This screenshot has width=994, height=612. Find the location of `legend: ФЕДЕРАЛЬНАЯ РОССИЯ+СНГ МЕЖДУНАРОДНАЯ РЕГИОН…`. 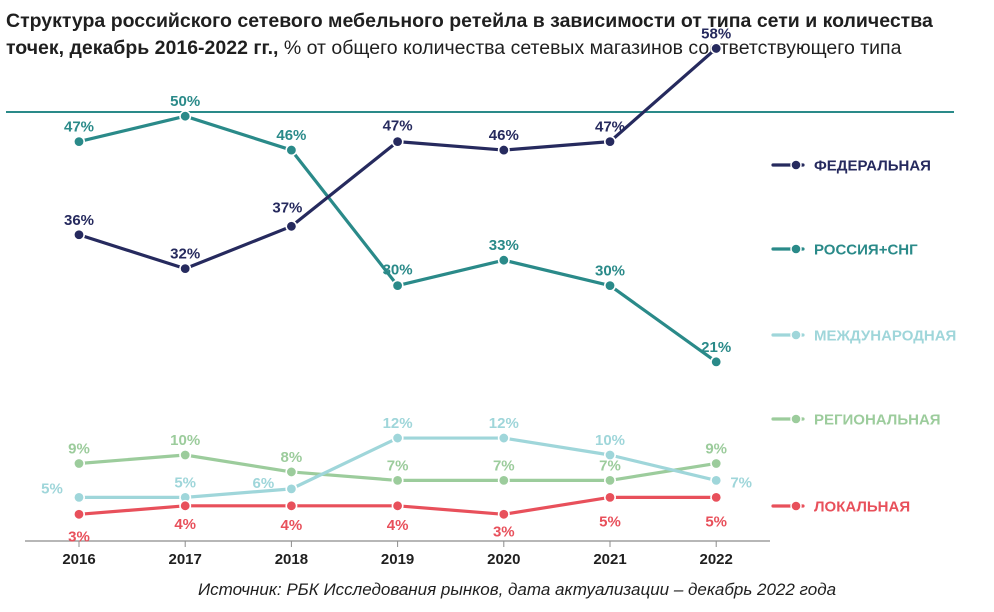

legend: ФЕДЕРАЛЬНАЯ РОССИЯ+СНГ МЕЖДУНАРОДНАЯ РЕГИОН… is located at coordinates (863, 337).